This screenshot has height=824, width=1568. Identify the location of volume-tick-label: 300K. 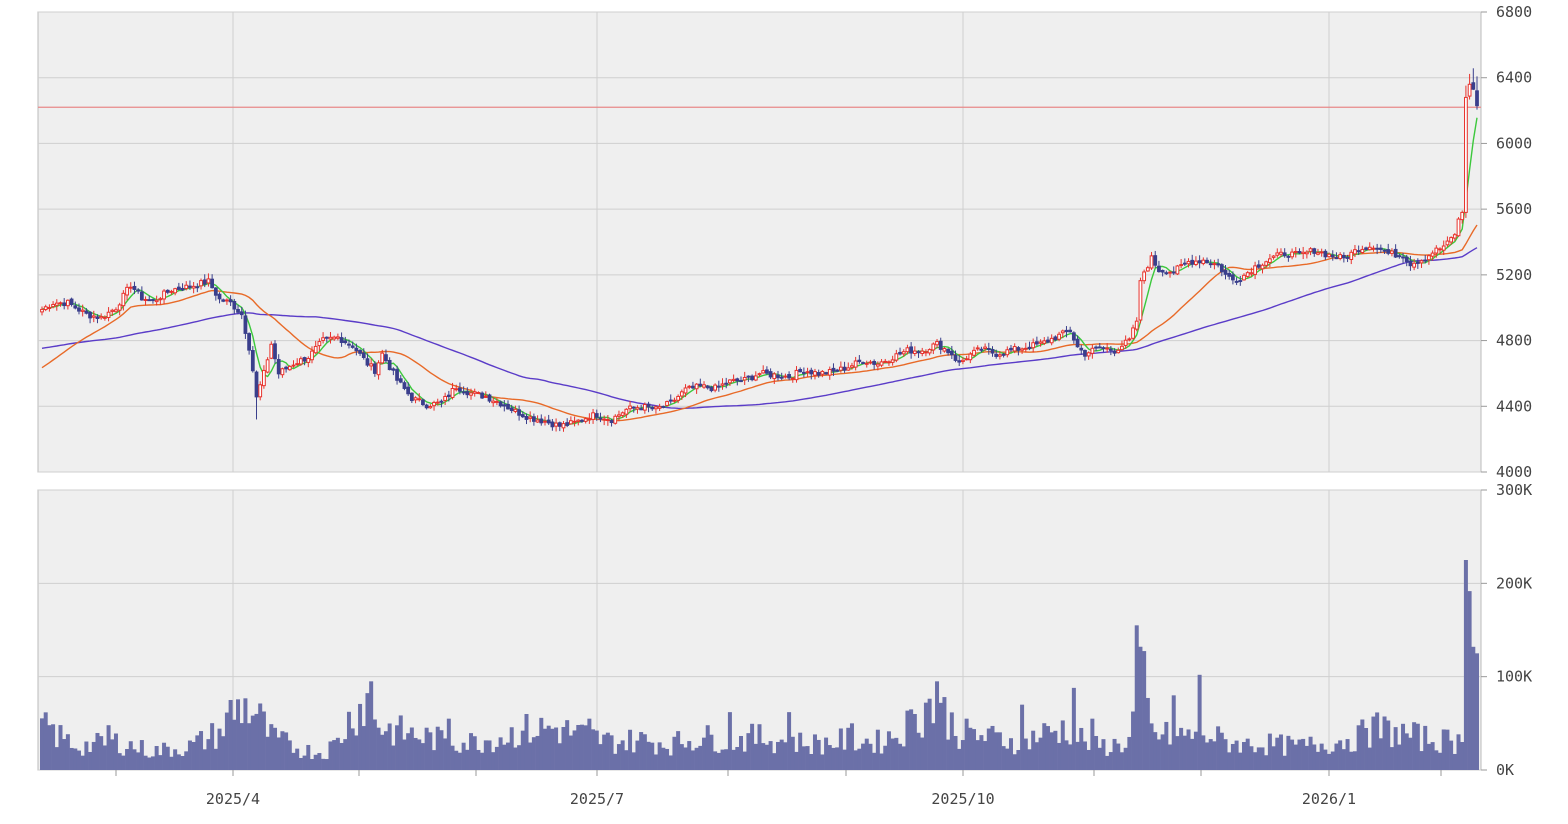
(1514, 490).